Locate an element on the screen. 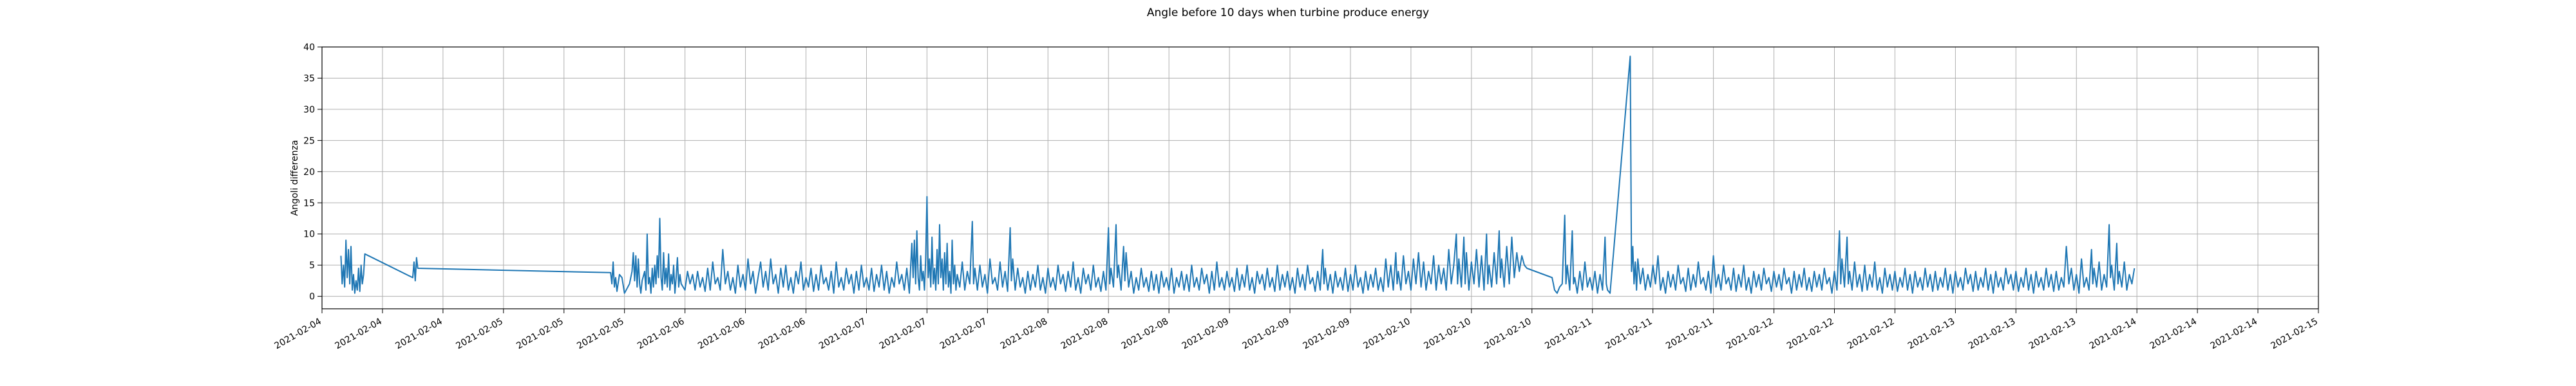 The image size is (2576, 386). y-tick-label: 30 is located at coordinates (309, 110).